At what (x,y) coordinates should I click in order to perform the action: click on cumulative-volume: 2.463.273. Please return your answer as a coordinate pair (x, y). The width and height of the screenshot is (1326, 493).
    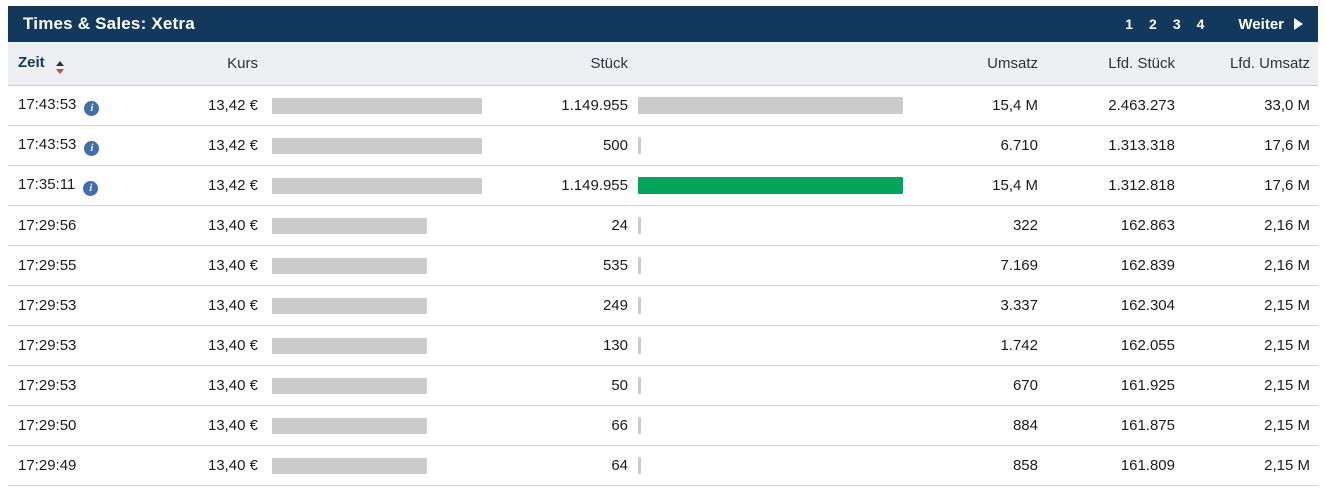
    Looking at the image, I should click on (1106, 105).